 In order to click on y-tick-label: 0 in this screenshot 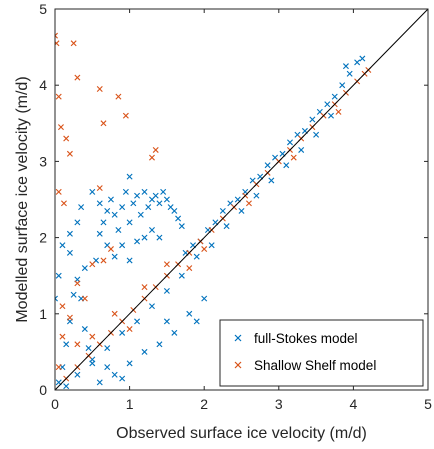, I will do `click(43, 390)`.